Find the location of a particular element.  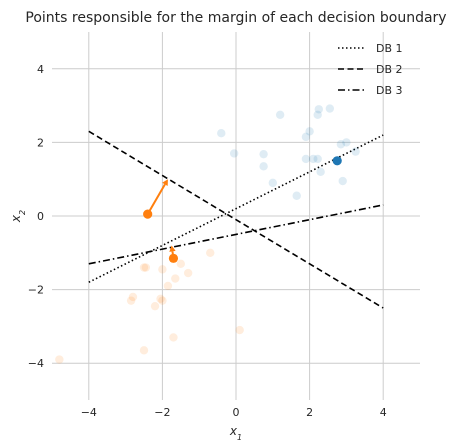

arrow-layer is located at coordinates (161, 219).